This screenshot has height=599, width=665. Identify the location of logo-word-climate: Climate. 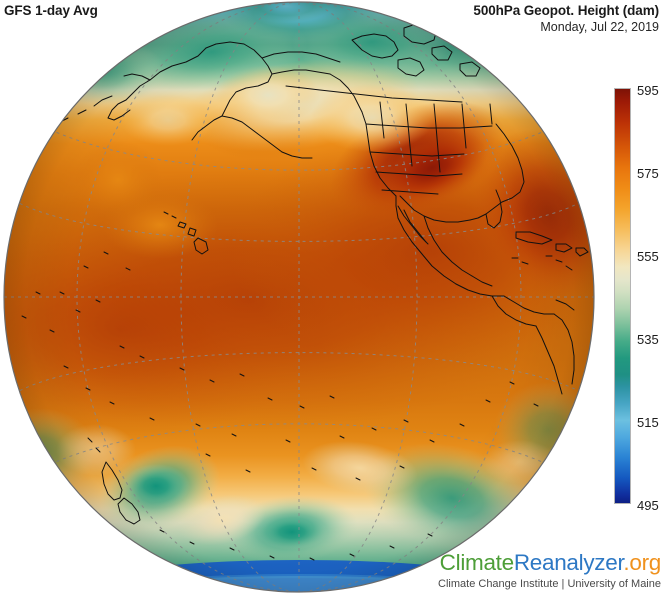
(476, 562).